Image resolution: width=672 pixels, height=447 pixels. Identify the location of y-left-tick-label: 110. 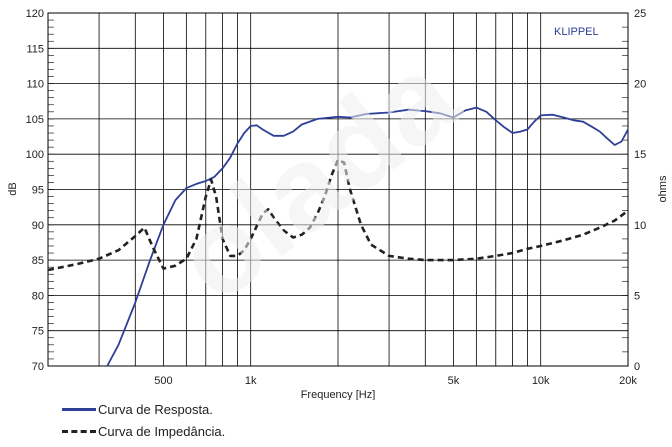
(35, 85).